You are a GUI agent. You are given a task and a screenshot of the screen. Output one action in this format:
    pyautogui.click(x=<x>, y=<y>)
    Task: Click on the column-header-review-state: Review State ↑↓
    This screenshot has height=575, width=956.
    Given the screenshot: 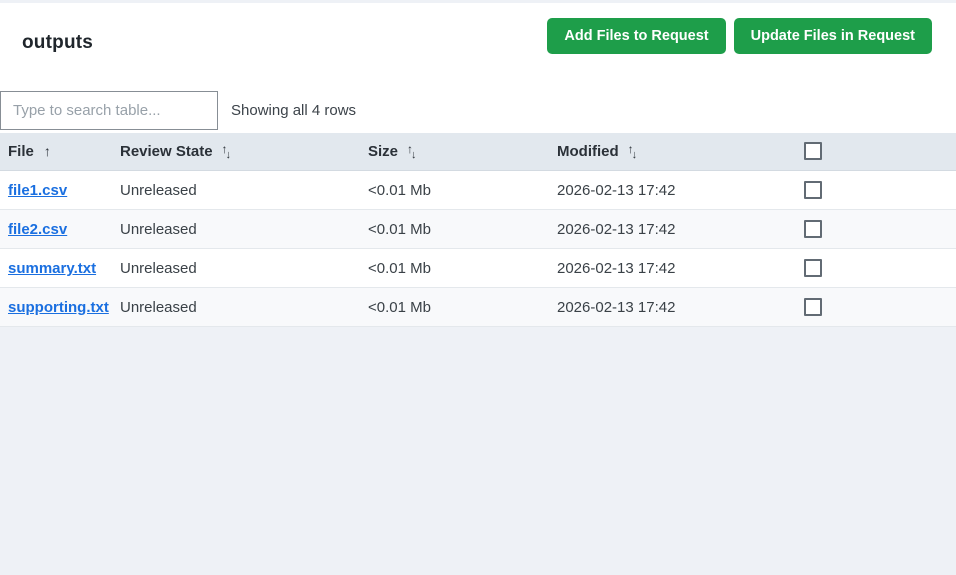 What is the action you would take?
    pyautogui.click(x=236, y=152)
    